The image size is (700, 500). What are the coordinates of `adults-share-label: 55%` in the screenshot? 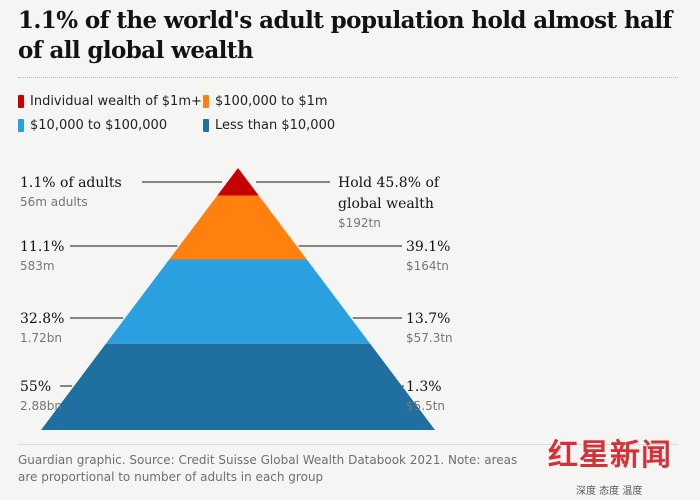 It's located at (35, 387).